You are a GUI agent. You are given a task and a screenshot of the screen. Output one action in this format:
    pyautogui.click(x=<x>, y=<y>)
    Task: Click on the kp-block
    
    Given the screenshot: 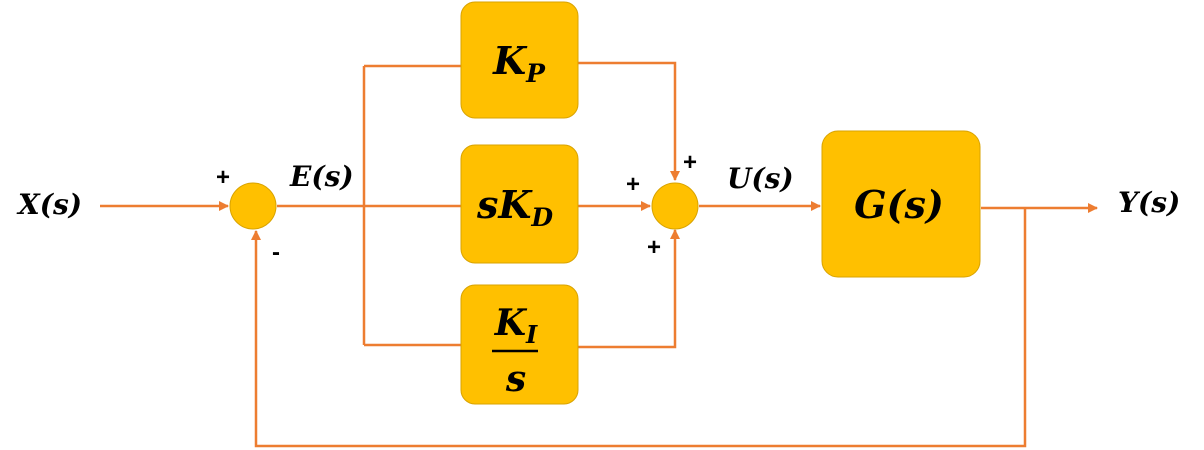 What is the action you would take?
    pyautogui.click(x=519, y=60)
    